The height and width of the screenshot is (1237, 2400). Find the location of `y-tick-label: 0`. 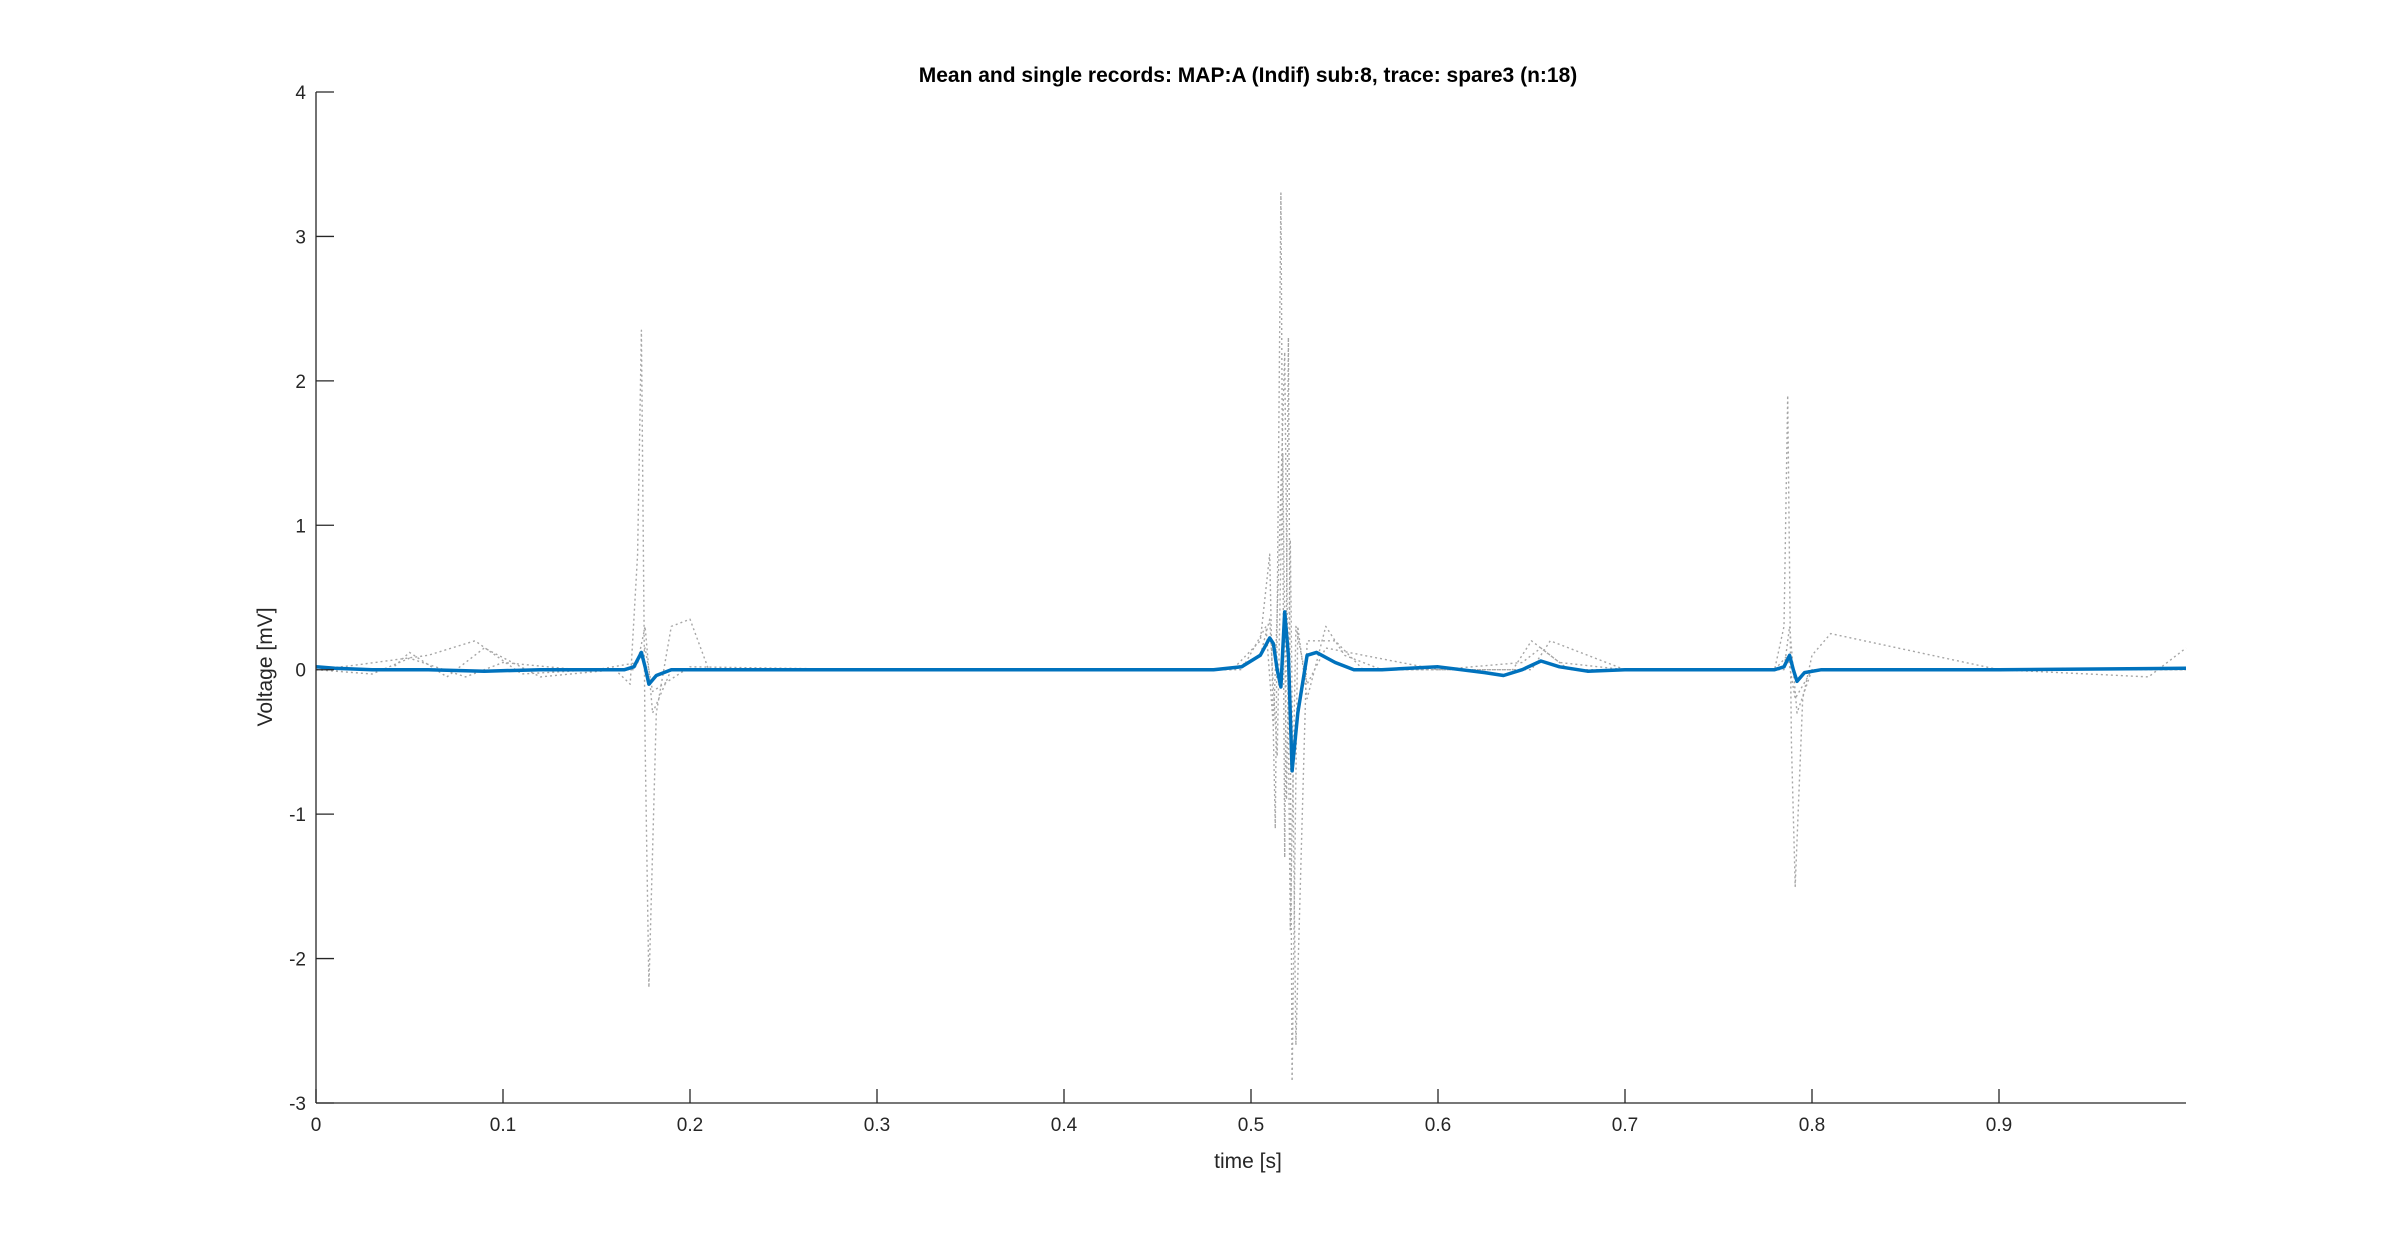

y-tick-label: 0 is located at coordinates (300, 671).